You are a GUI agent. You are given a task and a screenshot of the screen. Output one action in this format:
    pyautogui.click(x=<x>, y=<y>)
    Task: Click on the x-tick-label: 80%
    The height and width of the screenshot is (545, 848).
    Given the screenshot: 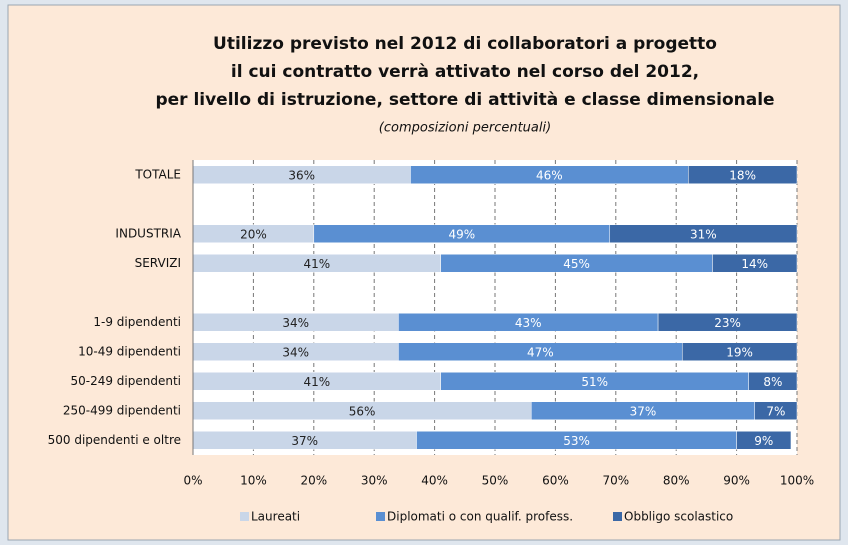 What is the action you would take?
    pyautogui.click(x=676, y=481)
    